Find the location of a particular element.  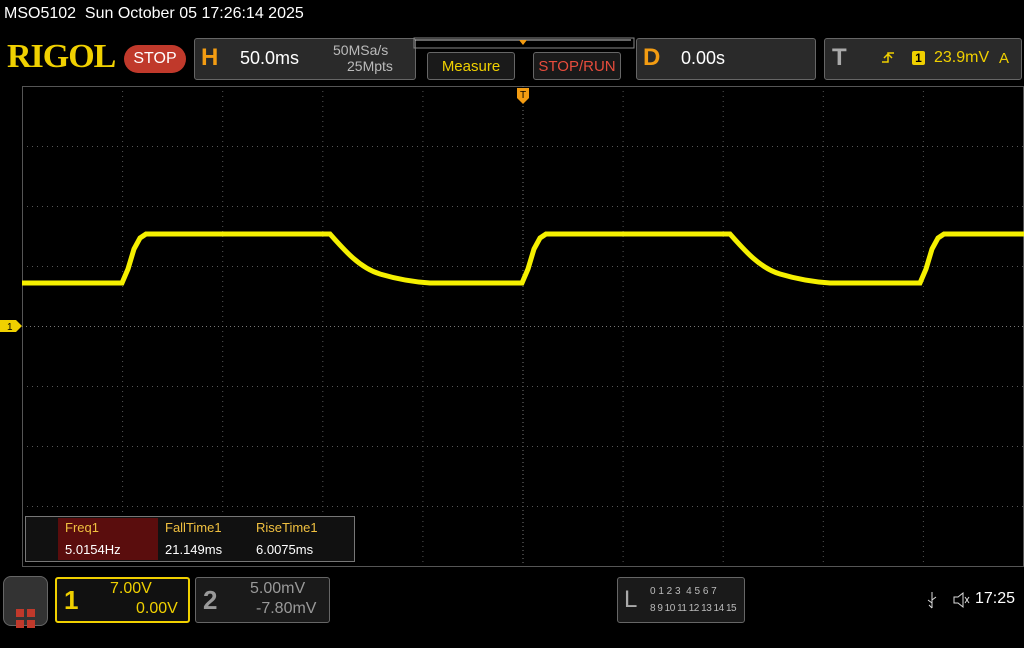

logic-row-1: 0 1 2 3 4 5 6 7 is located at coordinates (683, 591).